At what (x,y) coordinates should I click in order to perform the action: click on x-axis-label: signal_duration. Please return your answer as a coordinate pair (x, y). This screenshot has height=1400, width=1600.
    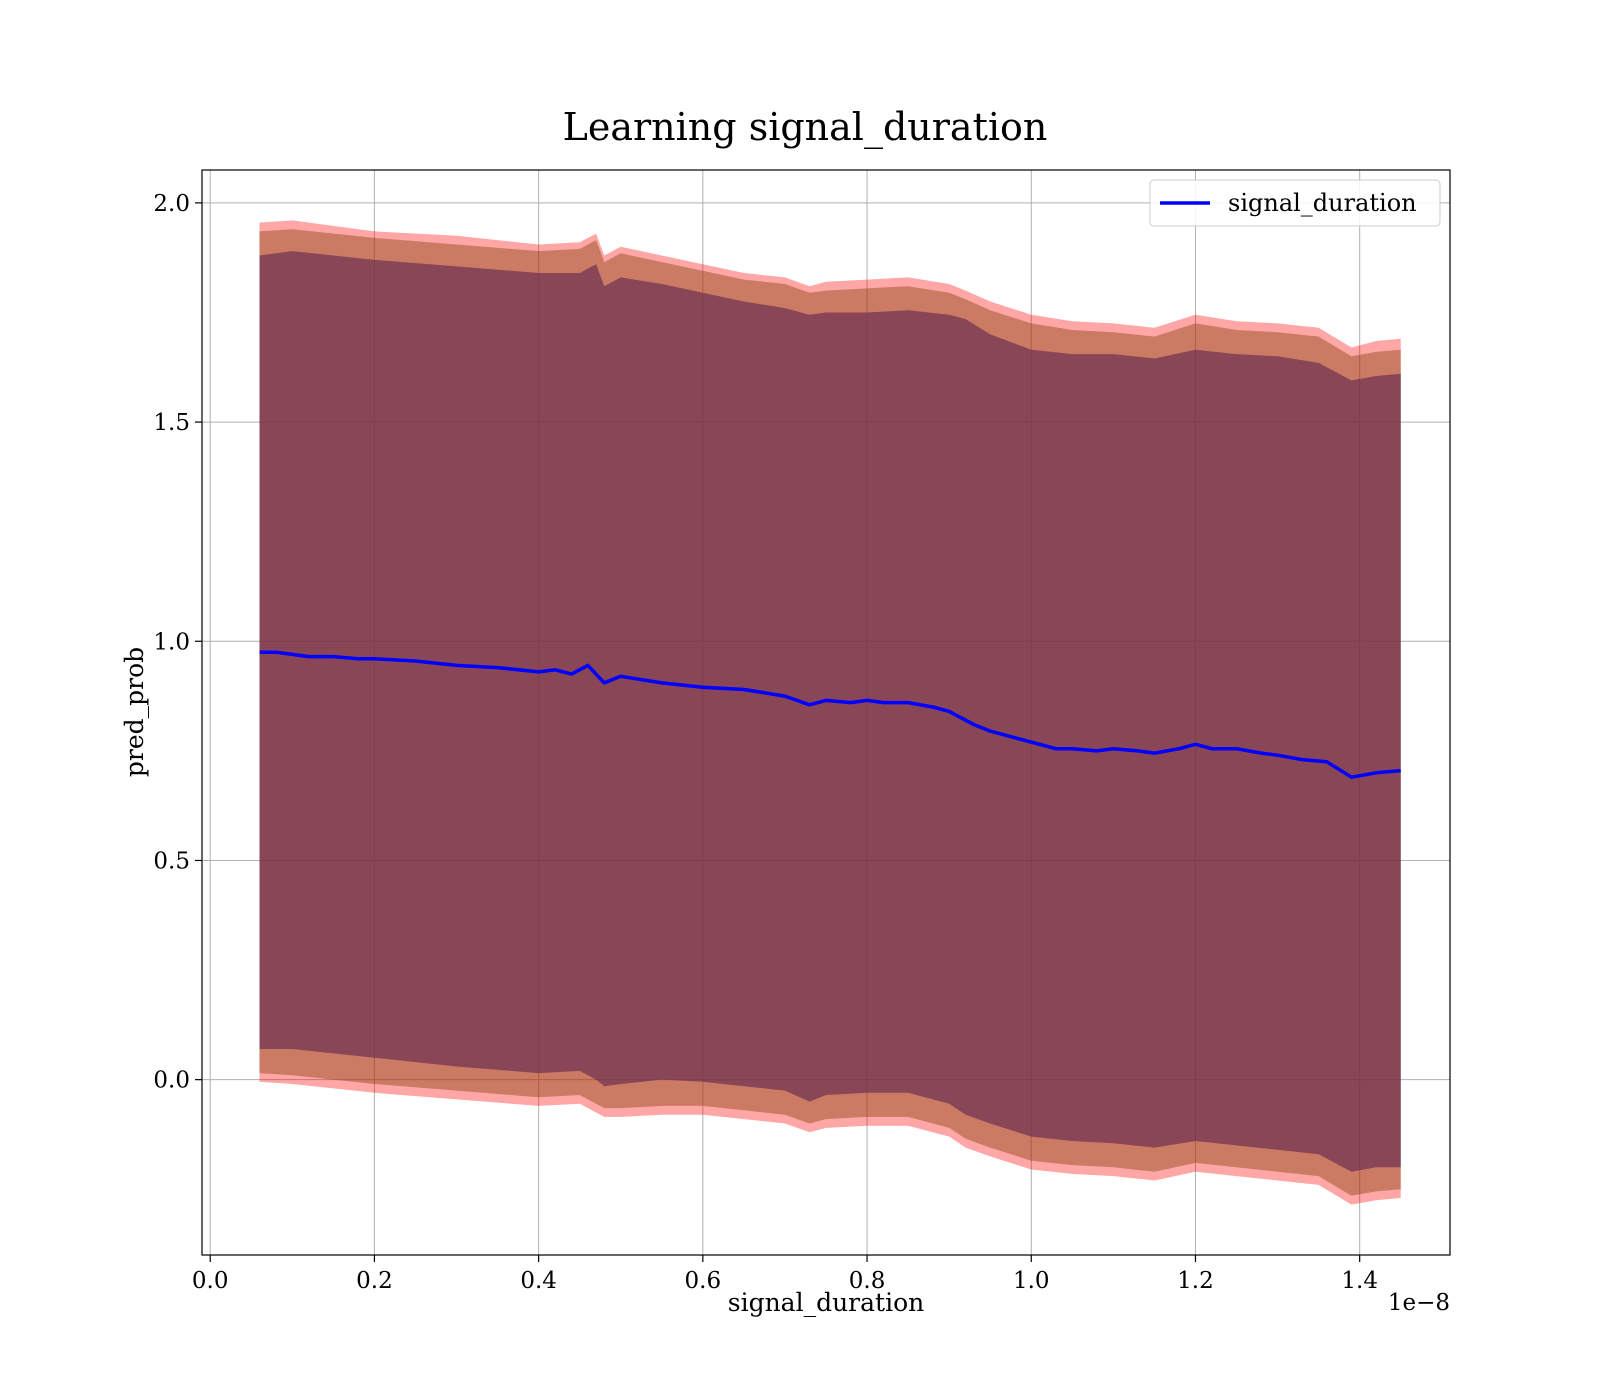
    Looking at the image, I should click on (826, 1302).